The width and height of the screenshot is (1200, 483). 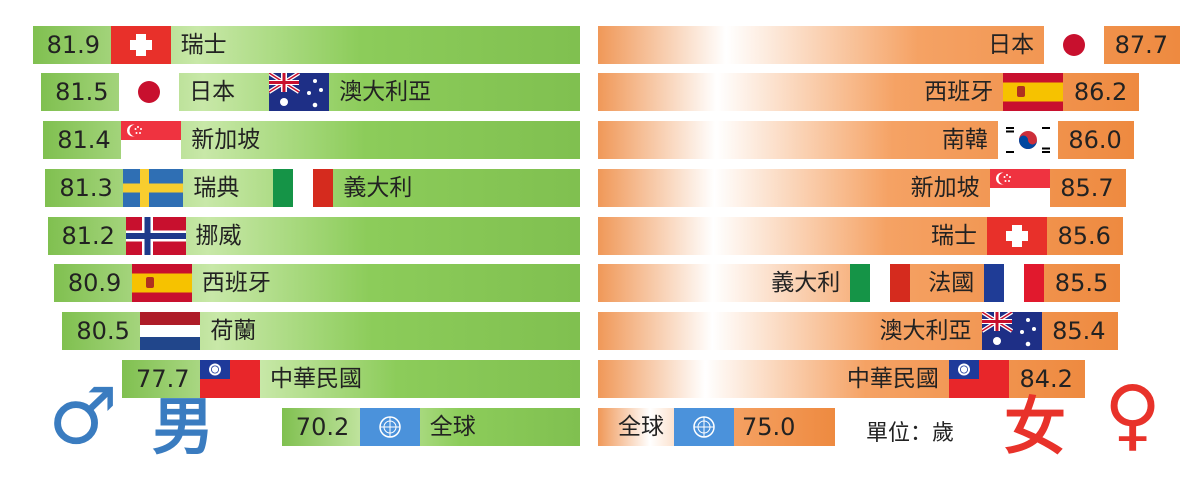 What do you see at coordinates (322, 427) in the screenshot?
I see `male-value-label: 70.2` at bounding box center [322, 427].